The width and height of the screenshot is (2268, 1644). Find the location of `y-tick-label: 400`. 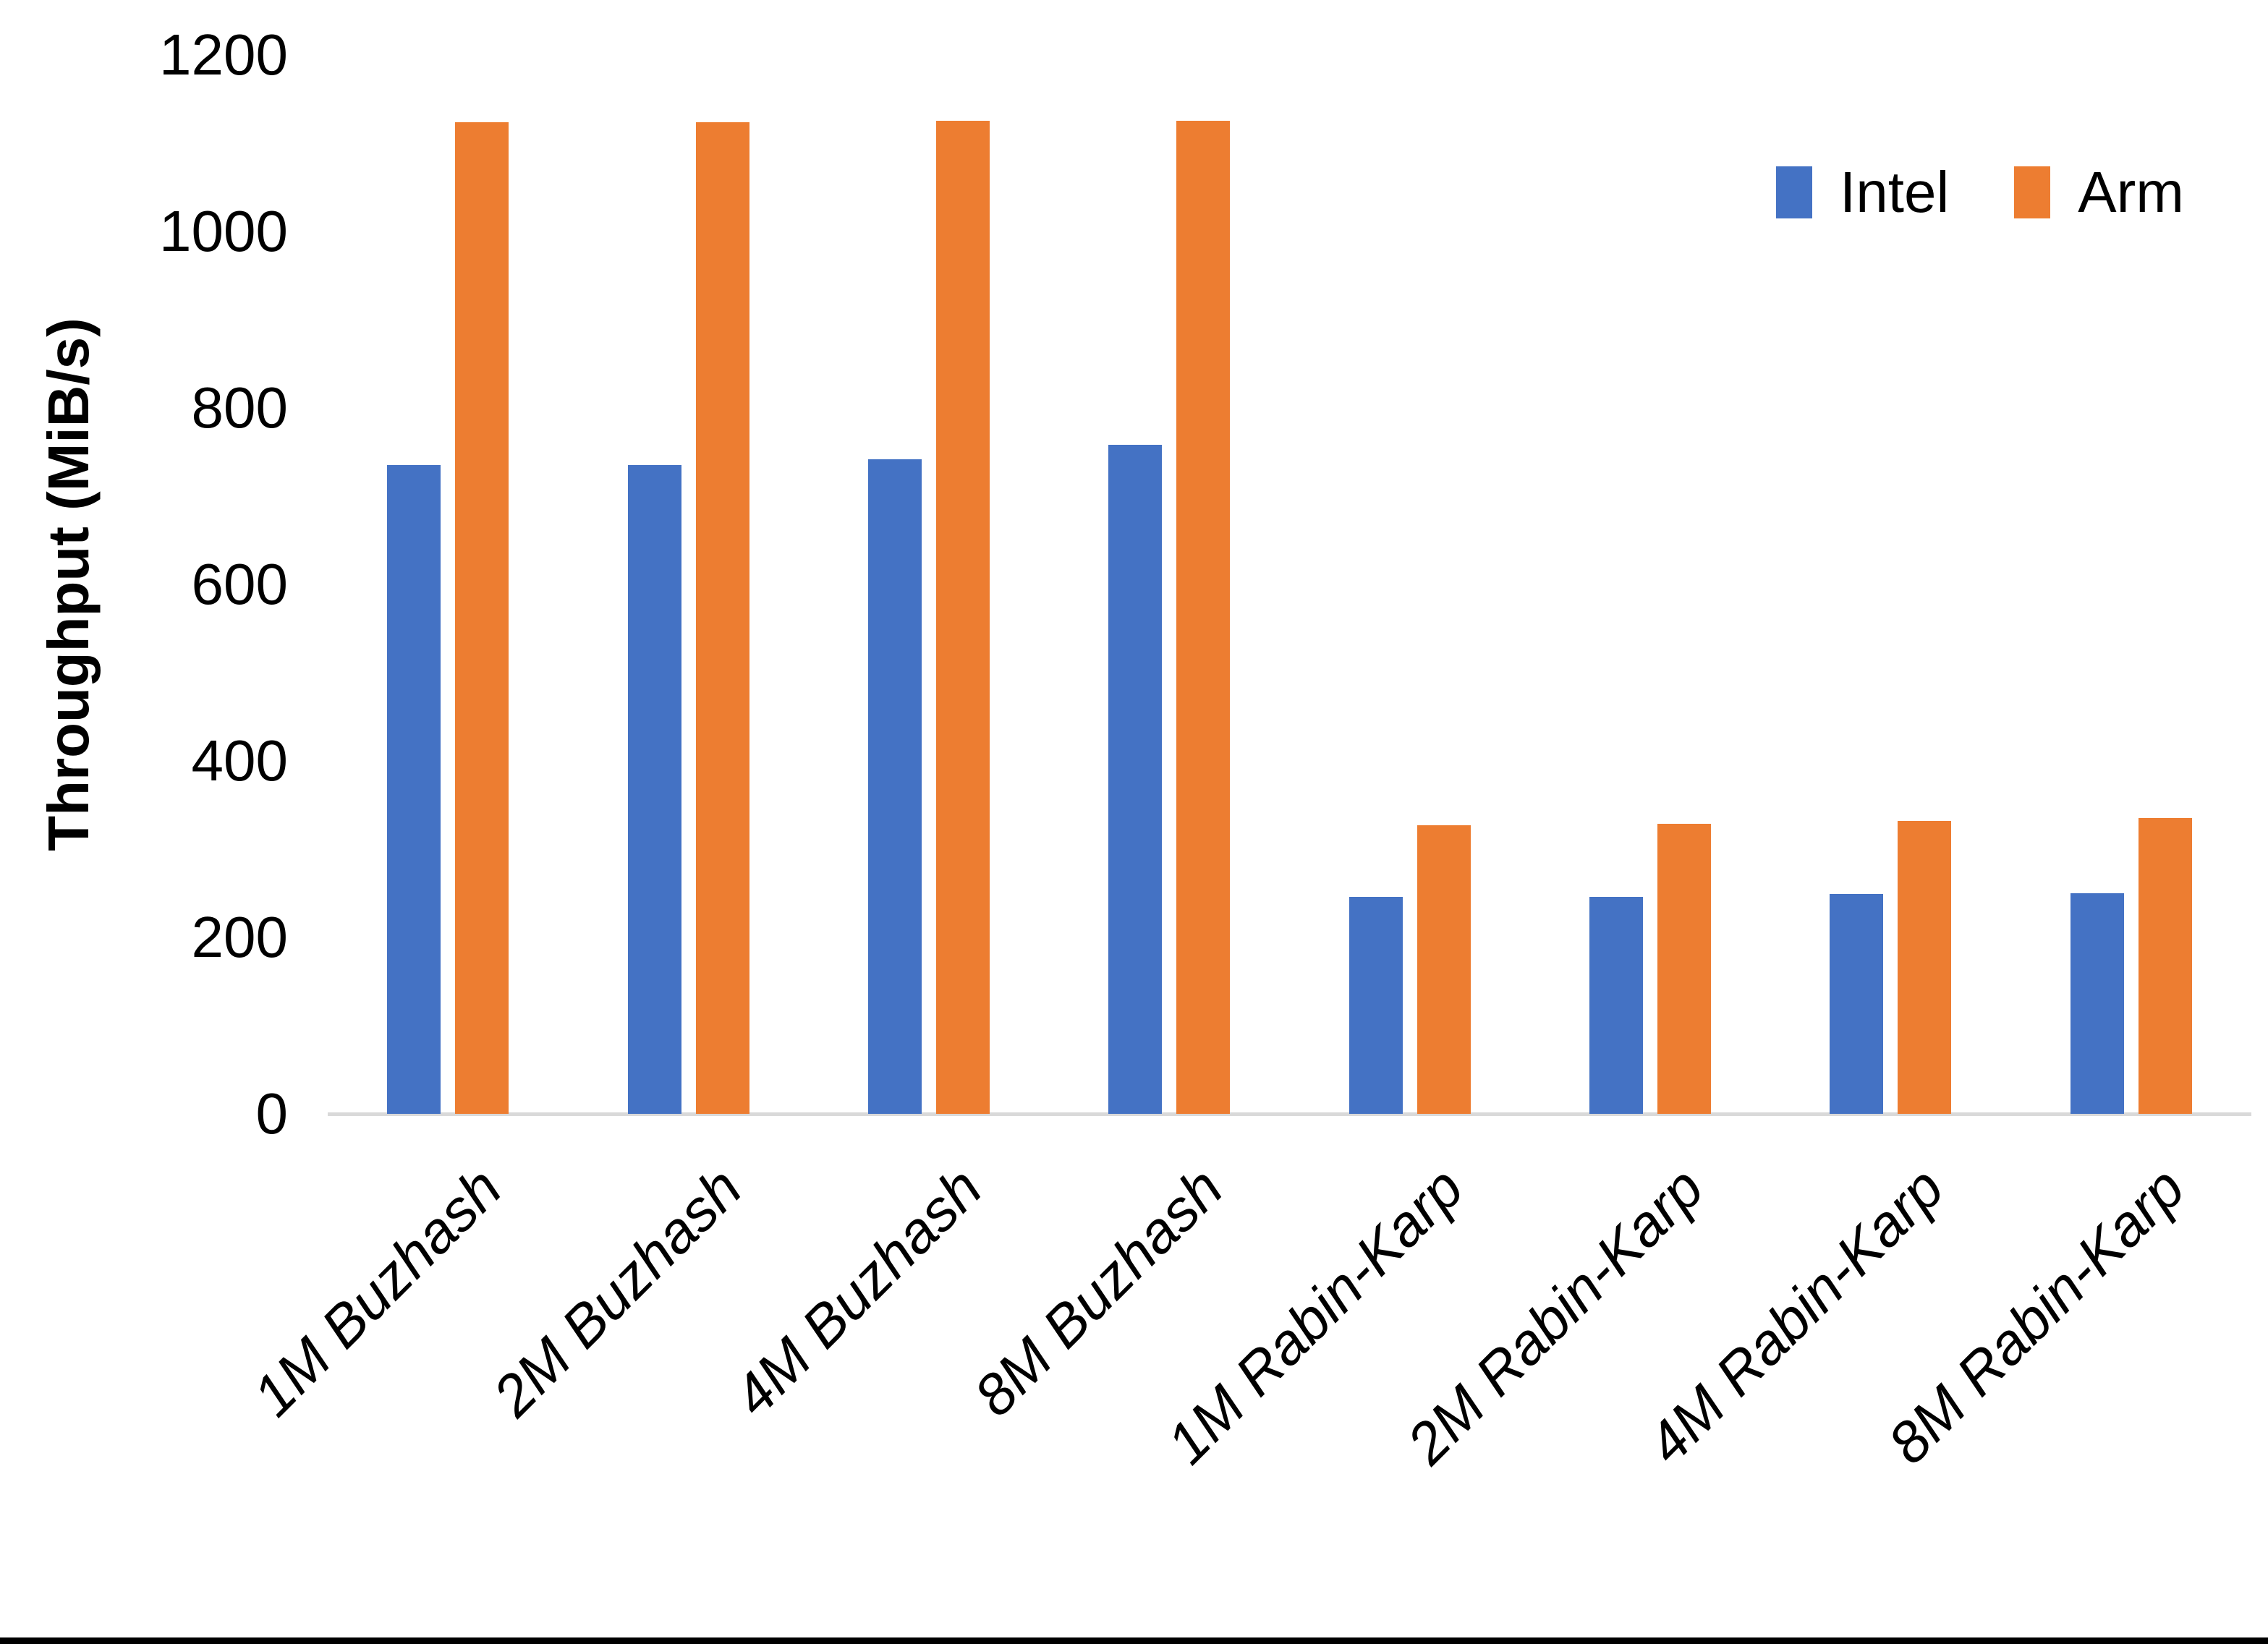

y-tick-label: 400 is located at coordinates (239, 760).